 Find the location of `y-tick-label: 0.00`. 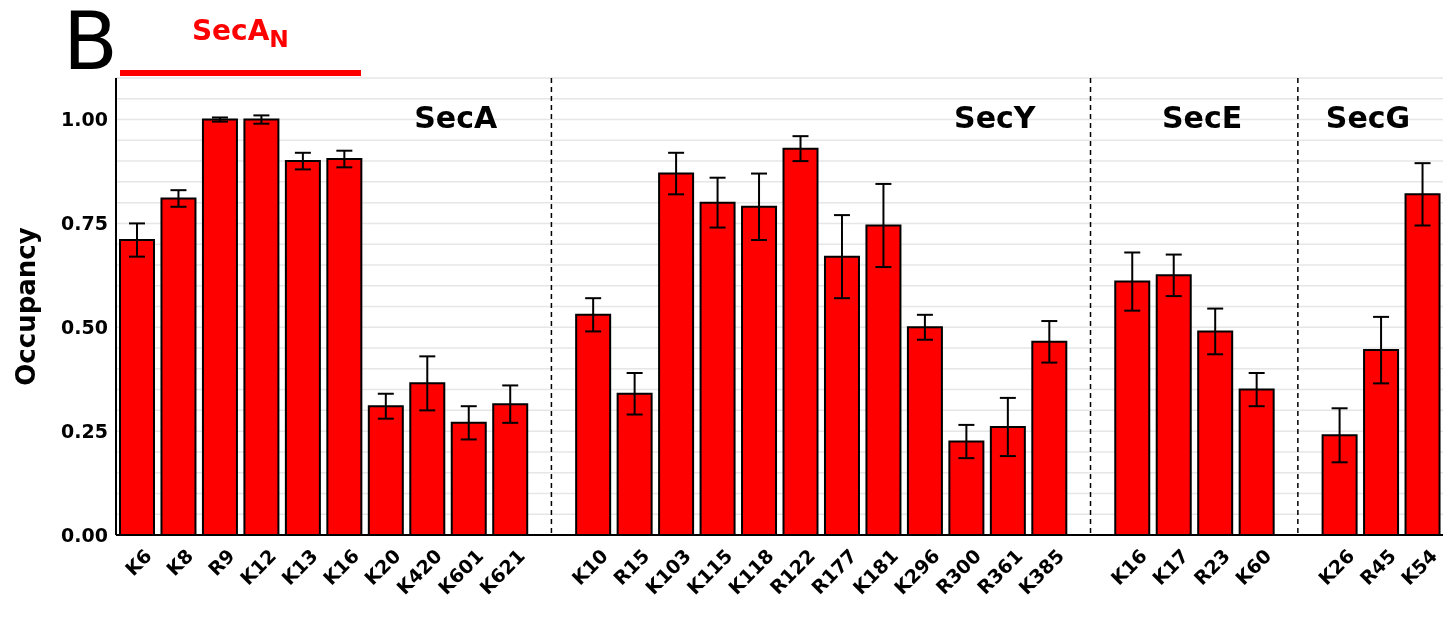

y-tick-label: 0.00 is located at coordinates (84, 534).